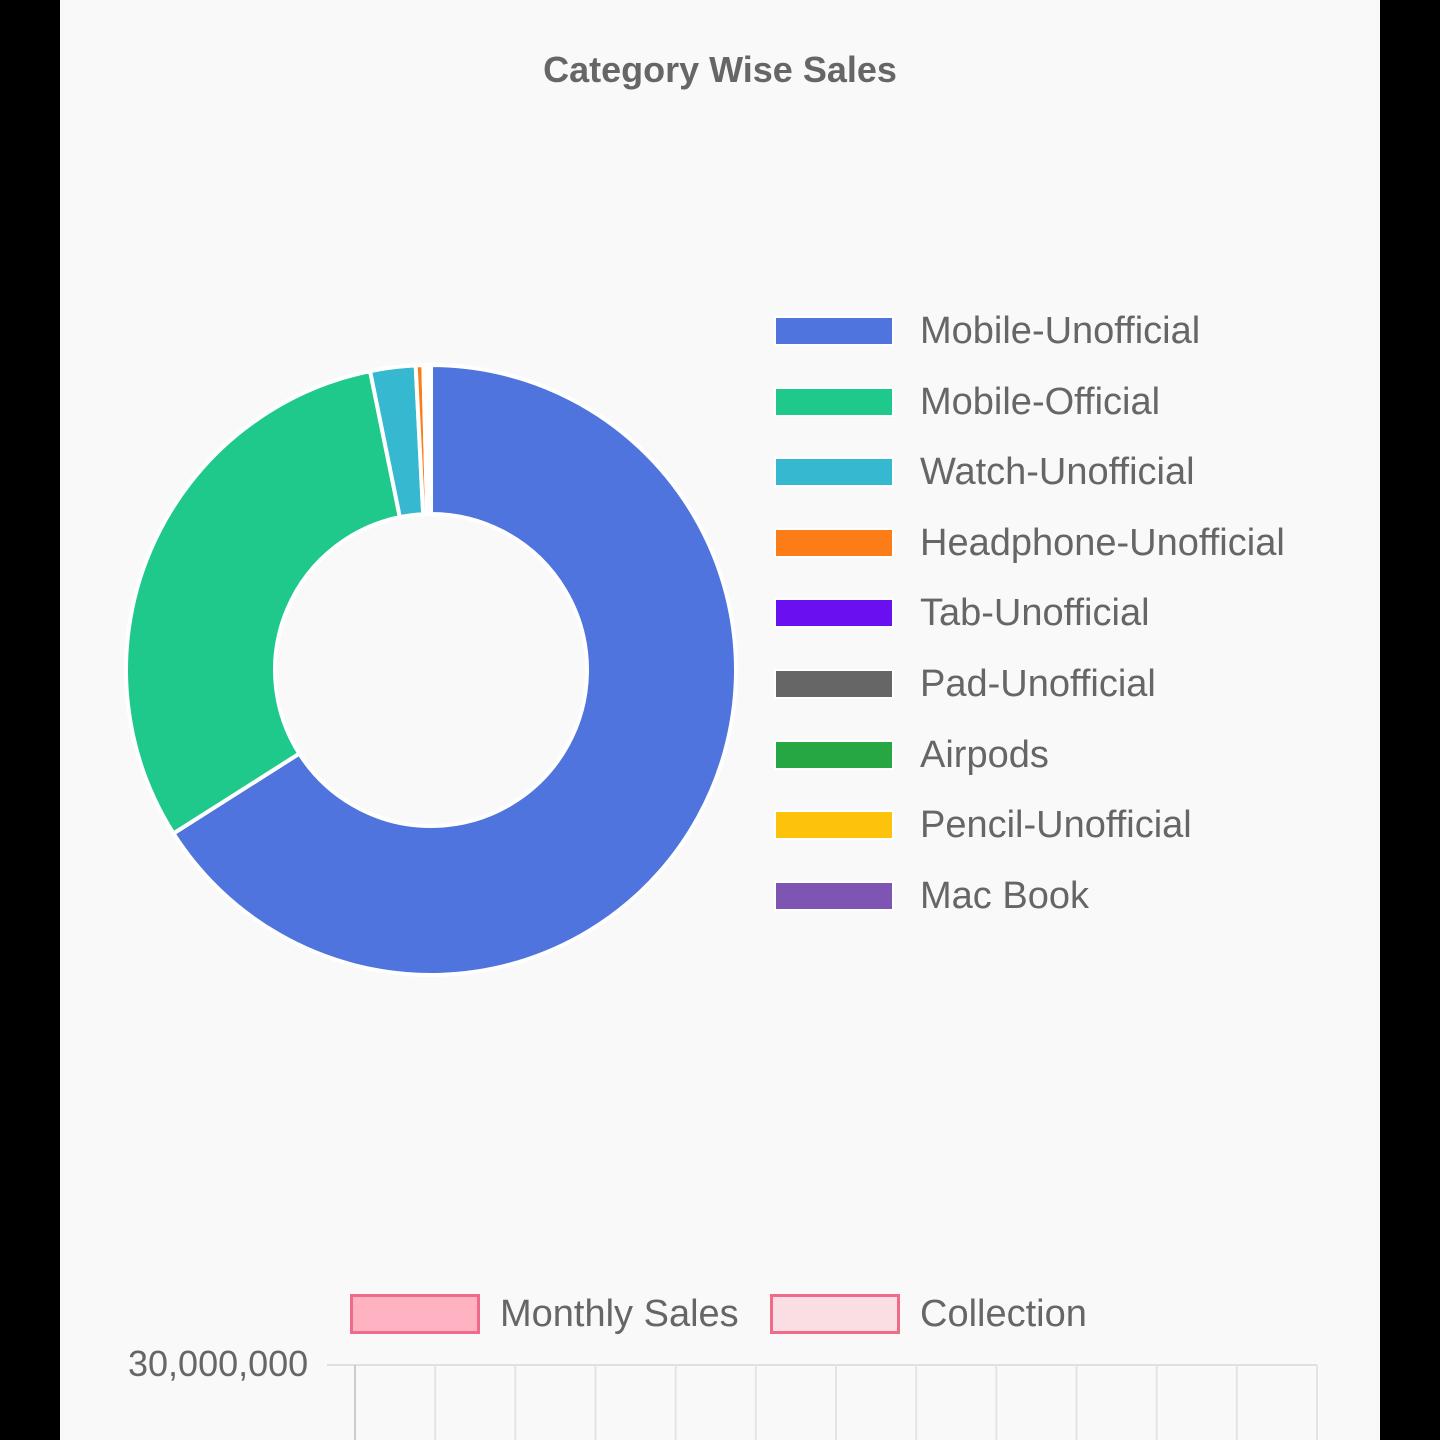 The height and width of the screenshot is (1440, 1440). Describe the element at coordinates (619, 1314) in the screenshot. I see `legend-label: Monthly Sales` at that location.